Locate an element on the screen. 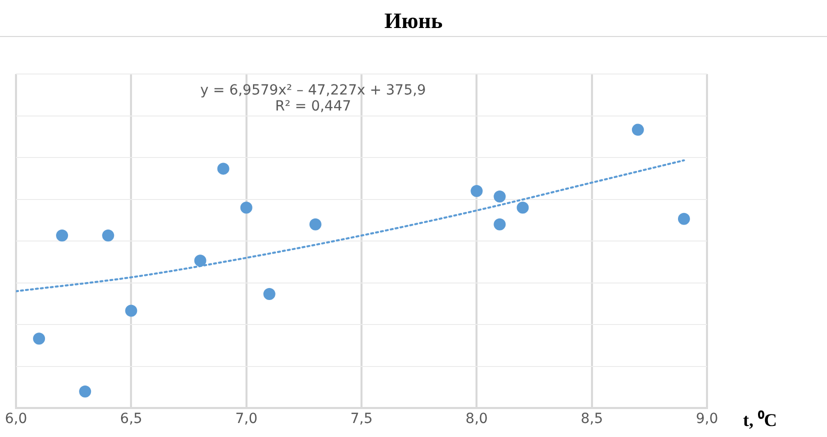  x-tick-label: 6,5 is located at coordinates (131, 419).